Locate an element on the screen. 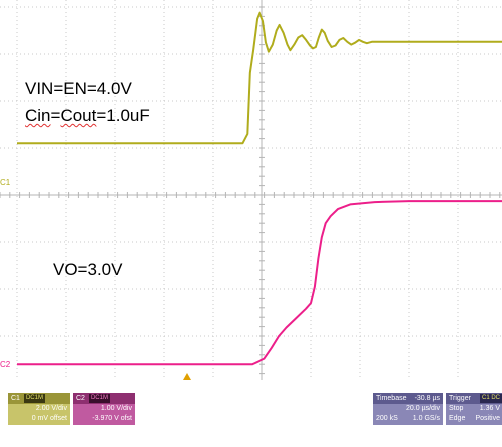  trigger-slope: Positive is located at coordinates (487, 418).